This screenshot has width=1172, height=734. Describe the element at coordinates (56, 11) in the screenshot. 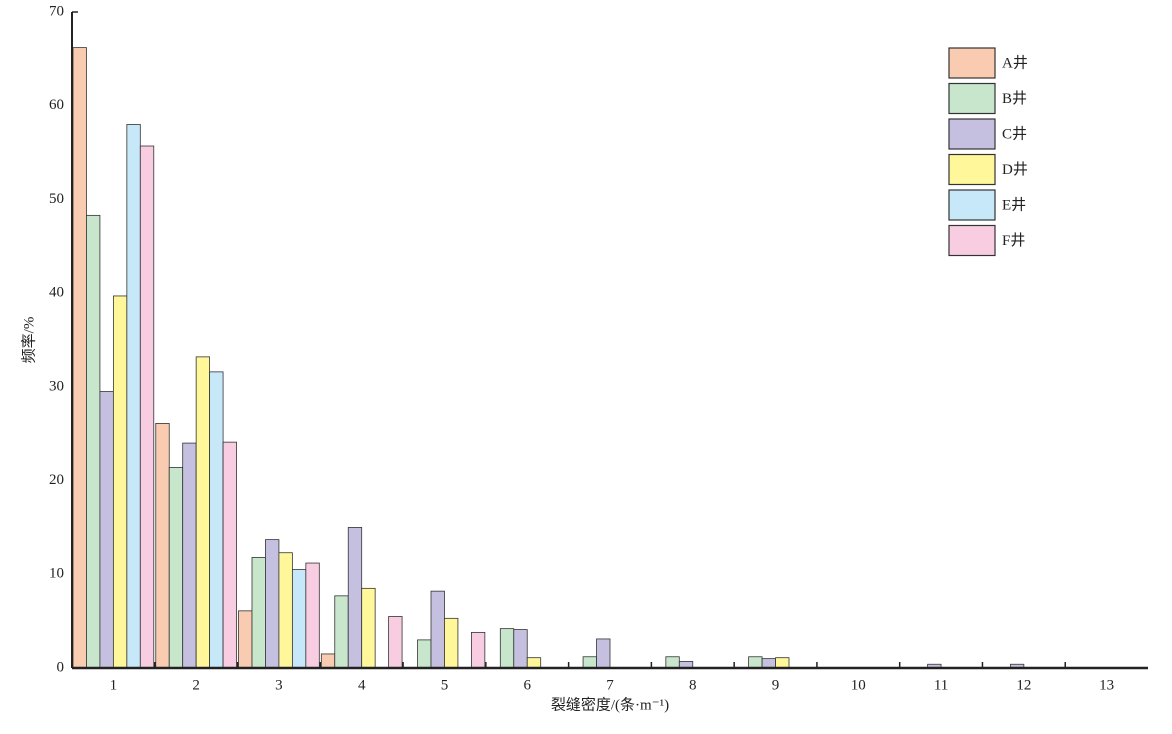

I see `y-tick-label: 70` at that location.